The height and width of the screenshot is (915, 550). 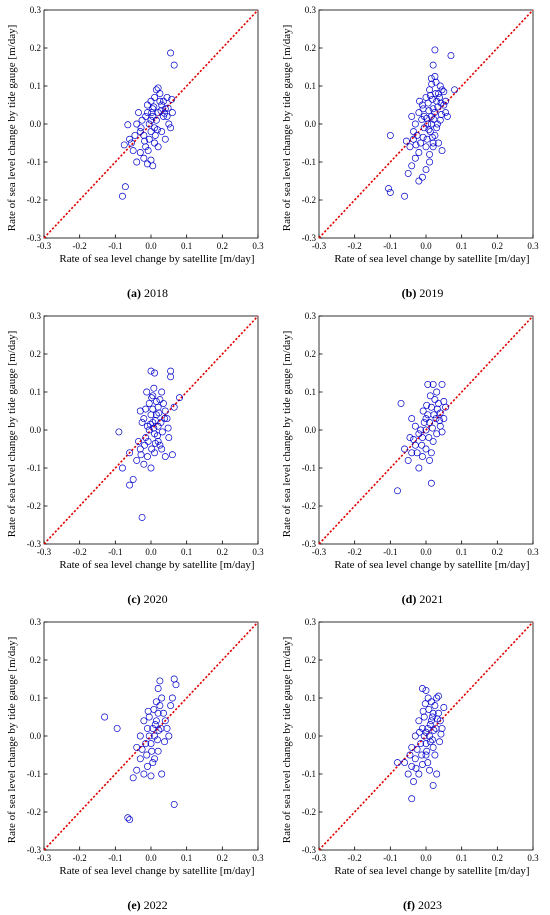 What do you see at coordinates (533, 552) in the screenshot?
I see `x-tick-label: 0.3` at bounding box center [533, 552].